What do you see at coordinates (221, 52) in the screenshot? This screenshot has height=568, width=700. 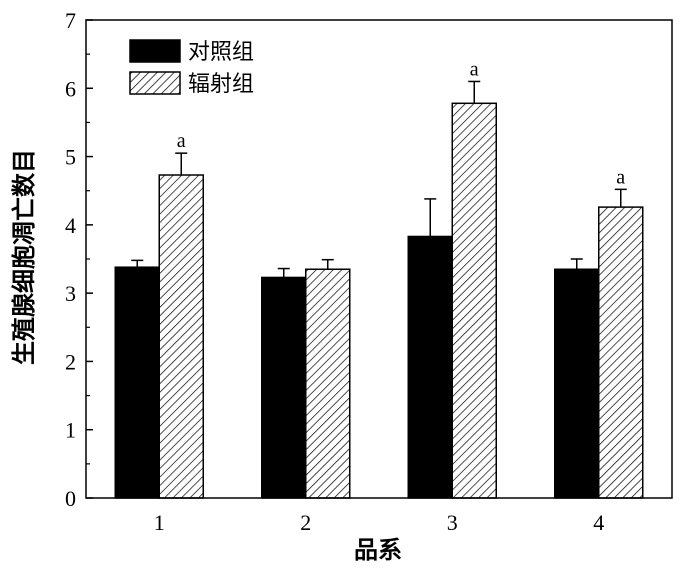 I see `legend-label-0: 对照组` at bounding box center [221, 52].